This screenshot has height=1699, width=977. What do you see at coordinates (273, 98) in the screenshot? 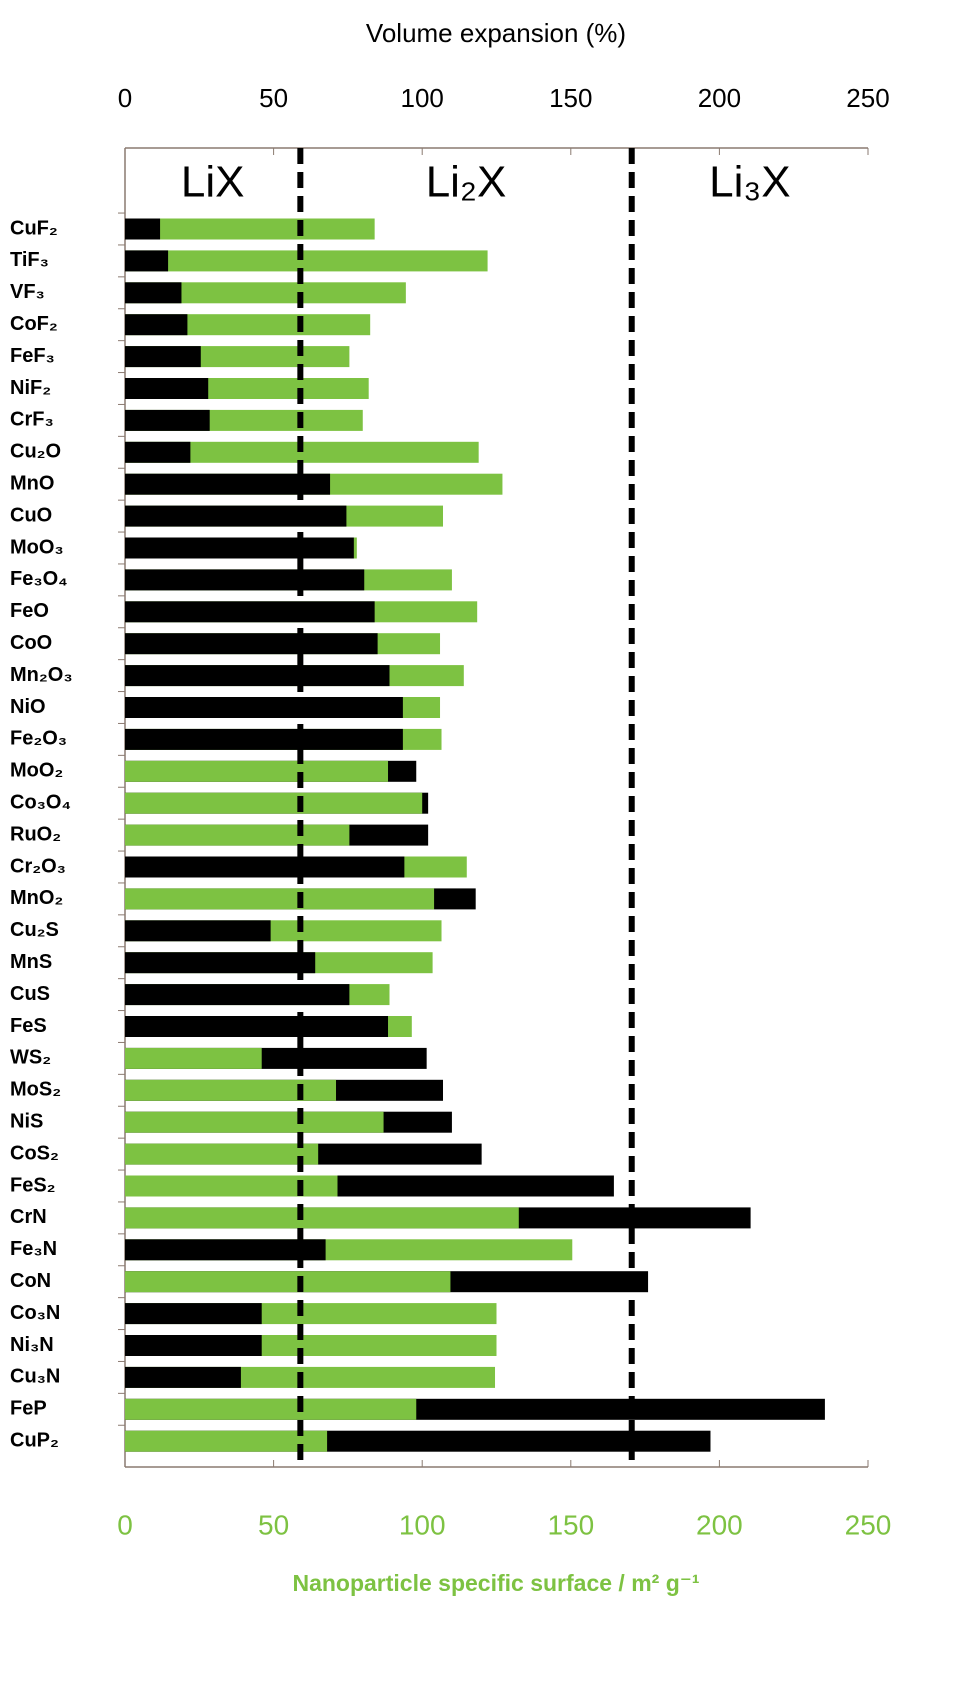
I see `top-tick-label: 50` at bounding box center [273, 98].